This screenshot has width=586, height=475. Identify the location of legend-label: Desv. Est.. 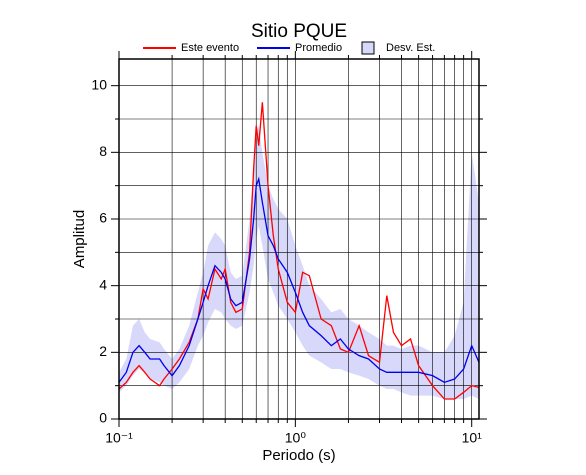
(410, 48).